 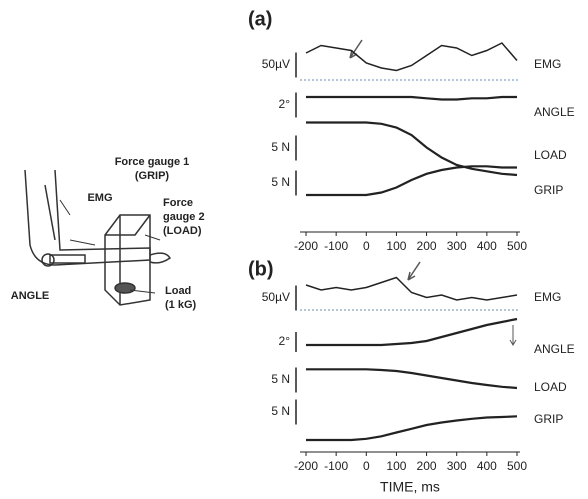 What do you see at coordinates (178, 291) in the screenshot?
I see `diagram-label: Load` at bounding box center [178, 291].